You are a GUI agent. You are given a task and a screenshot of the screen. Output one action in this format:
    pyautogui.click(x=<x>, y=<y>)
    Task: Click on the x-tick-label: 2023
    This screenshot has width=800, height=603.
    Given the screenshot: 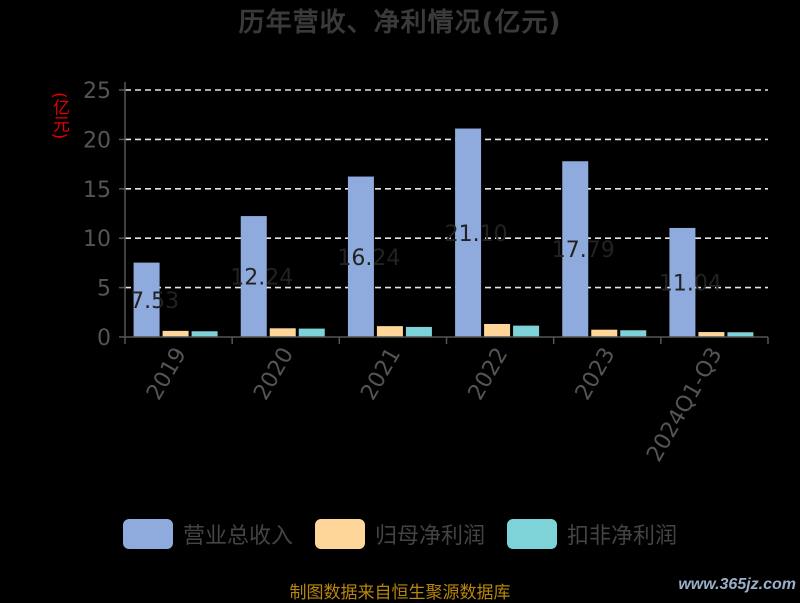 What is the action you would take?
    pyautogui.click(x=596, y=374)
    